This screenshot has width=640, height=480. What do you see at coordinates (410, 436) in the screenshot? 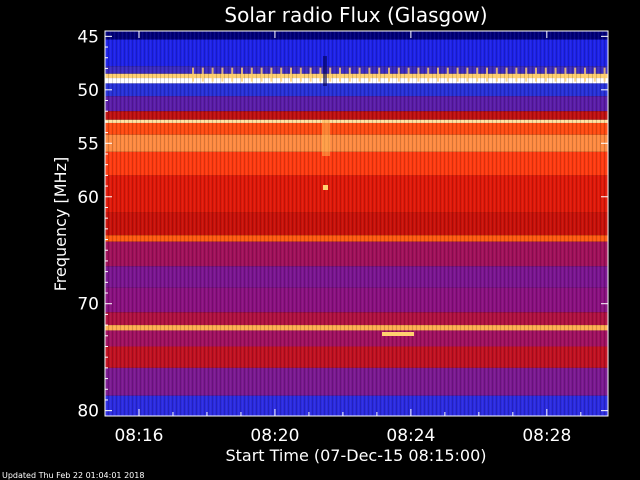
I see `x-tick-label-08:24: 08:24` at bounding box center [410, 436].